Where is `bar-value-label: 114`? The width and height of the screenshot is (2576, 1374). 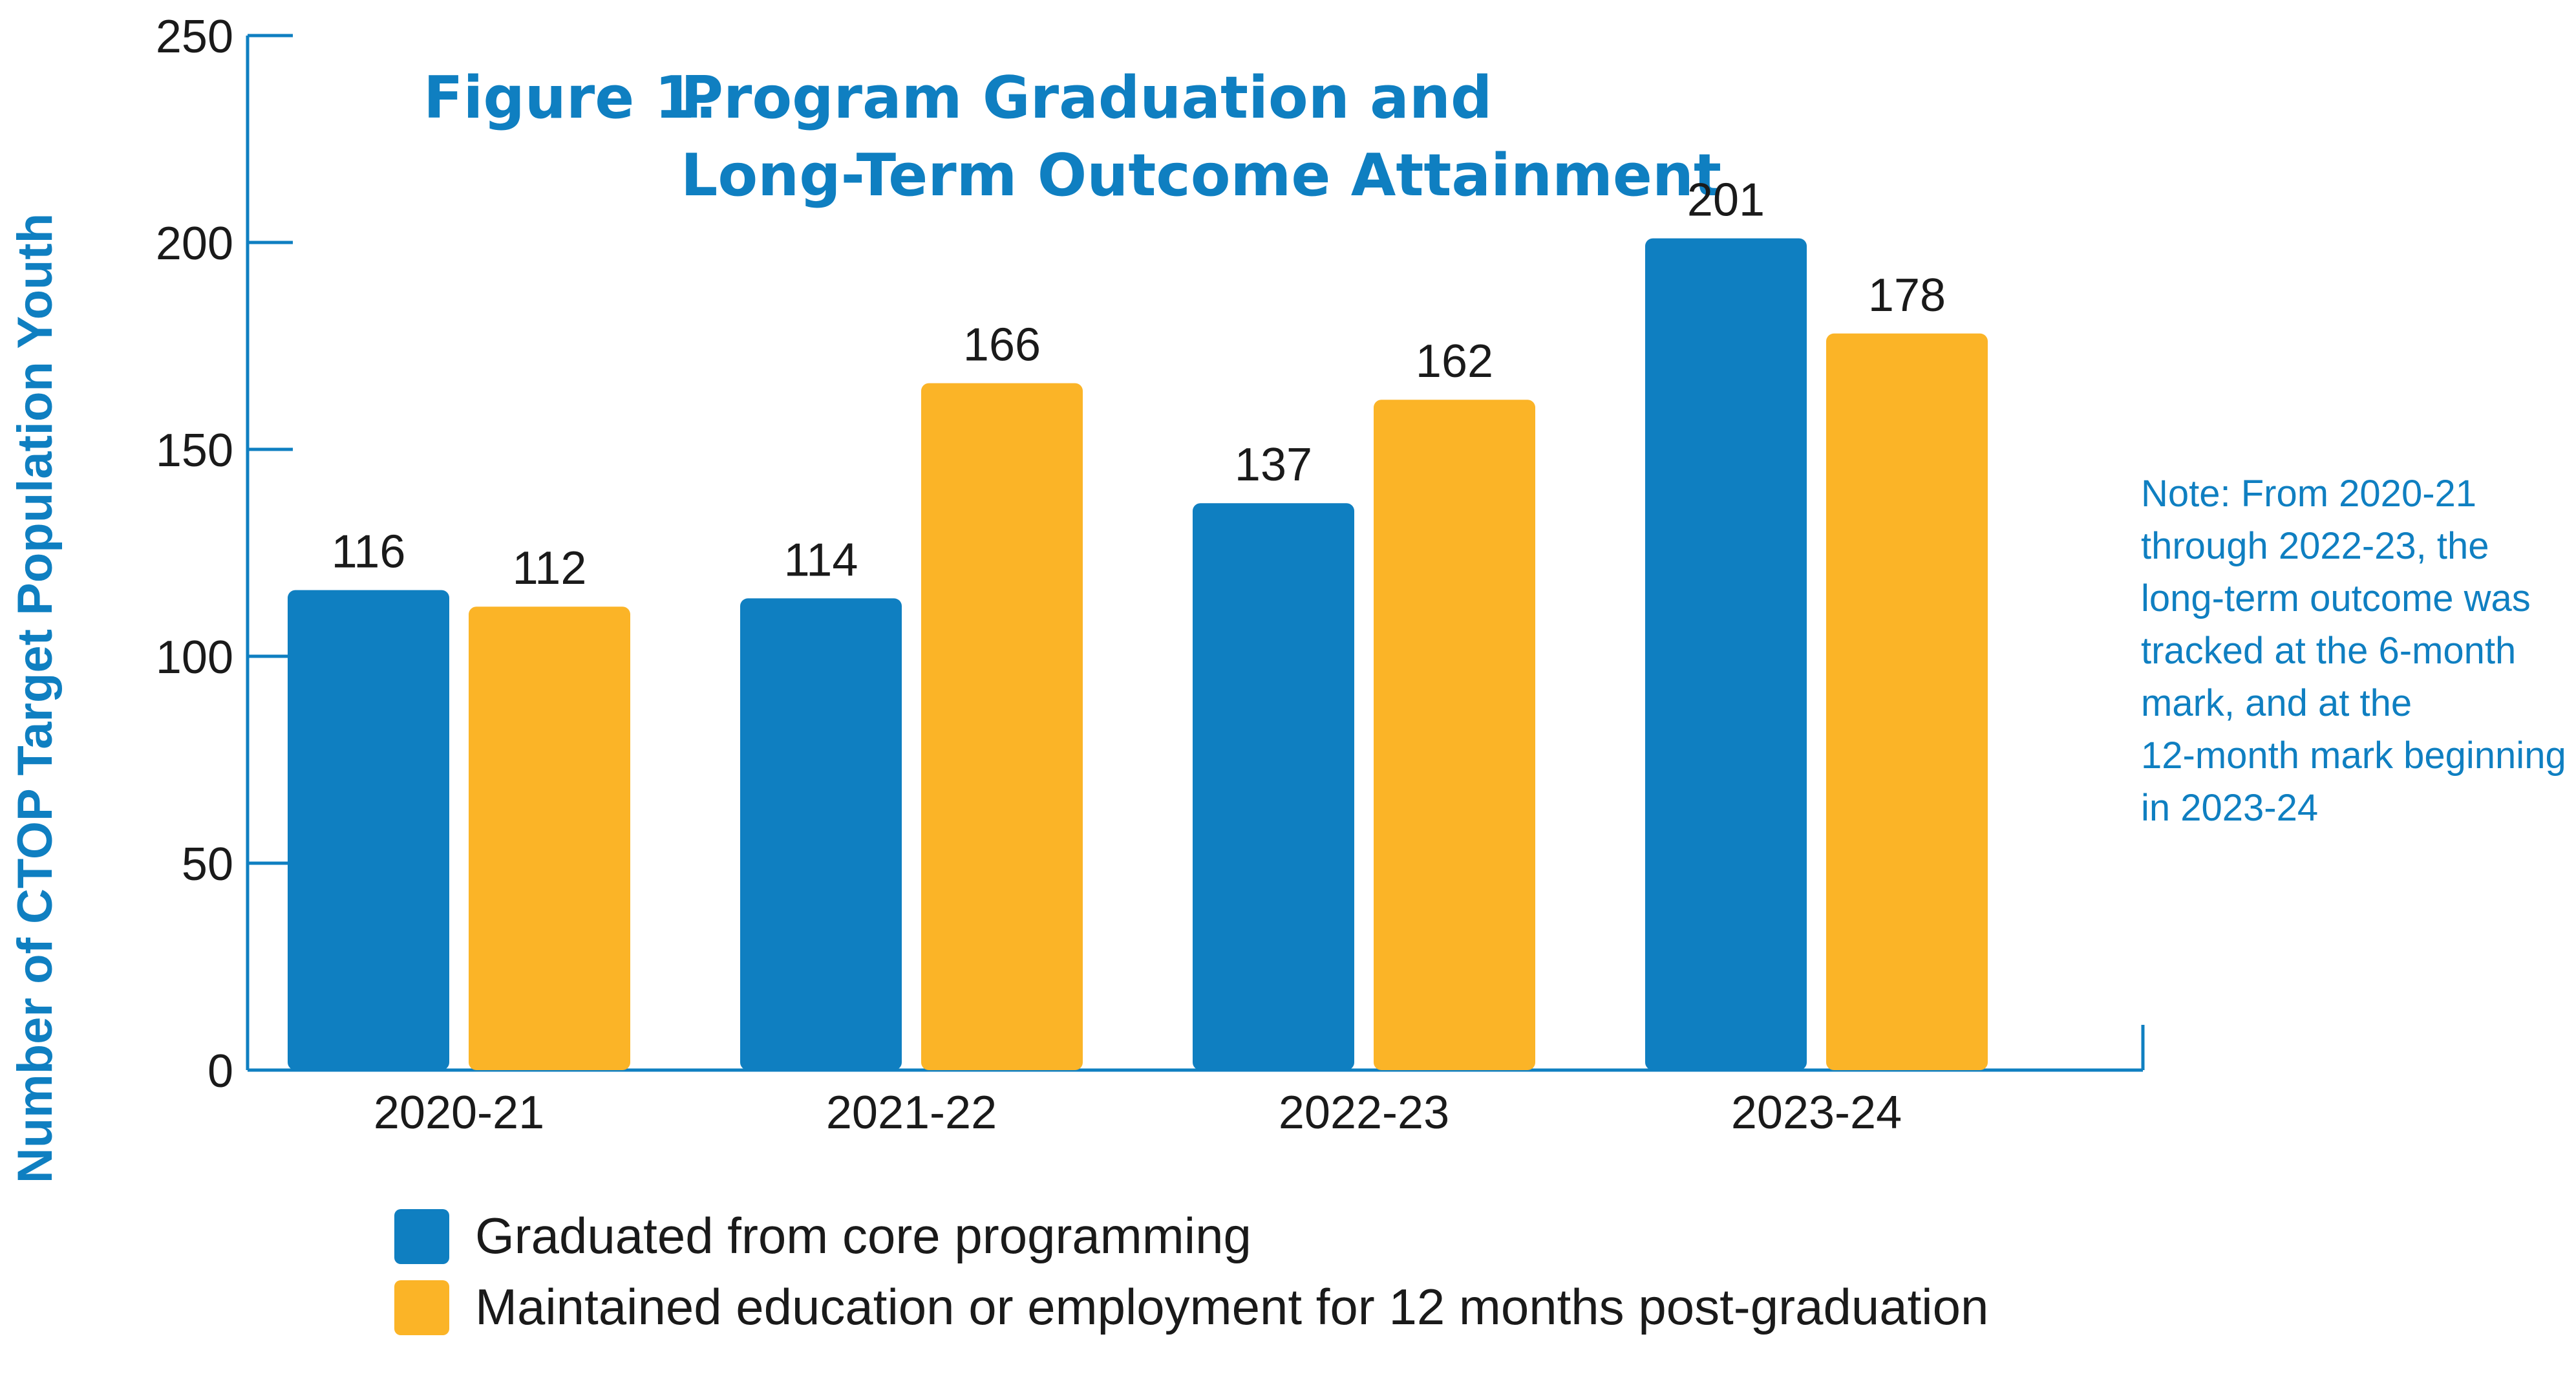 bar-value-label: 114 is located at coordinates (821, 560).